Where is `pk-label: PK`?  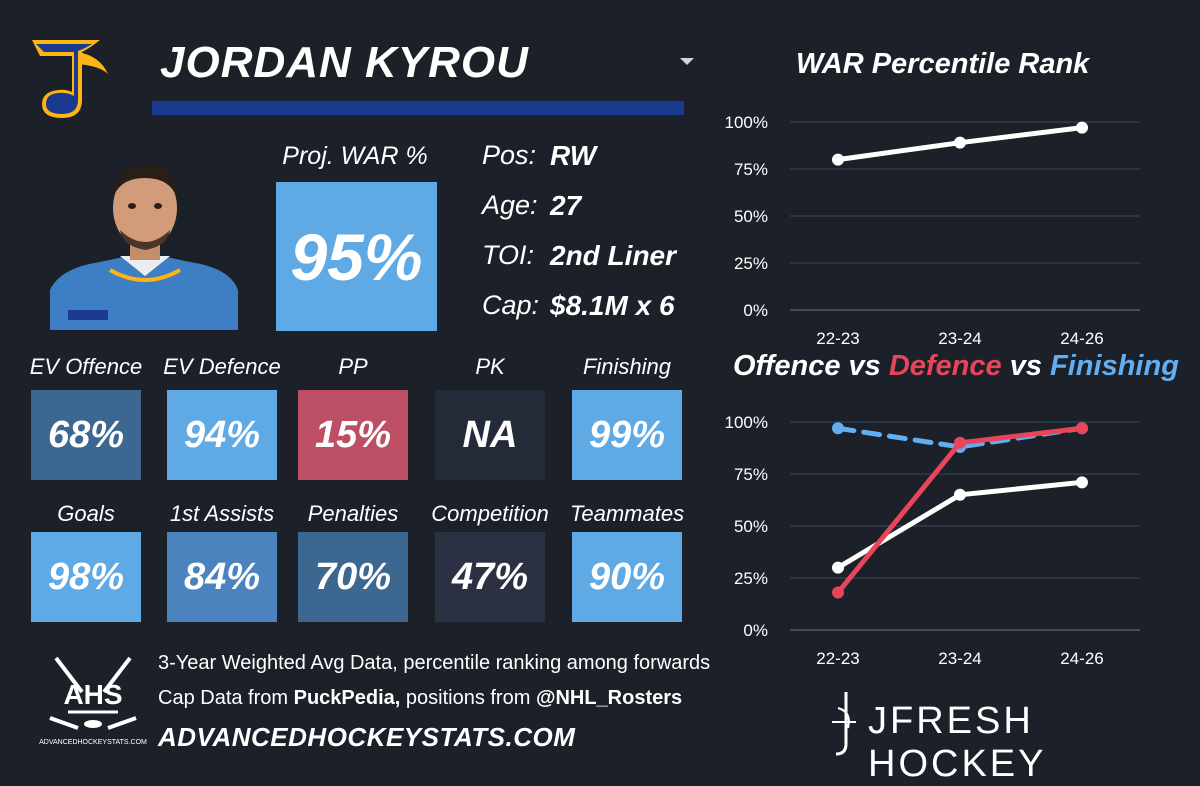
pk-label: PK is located at coordinates (490, 366).